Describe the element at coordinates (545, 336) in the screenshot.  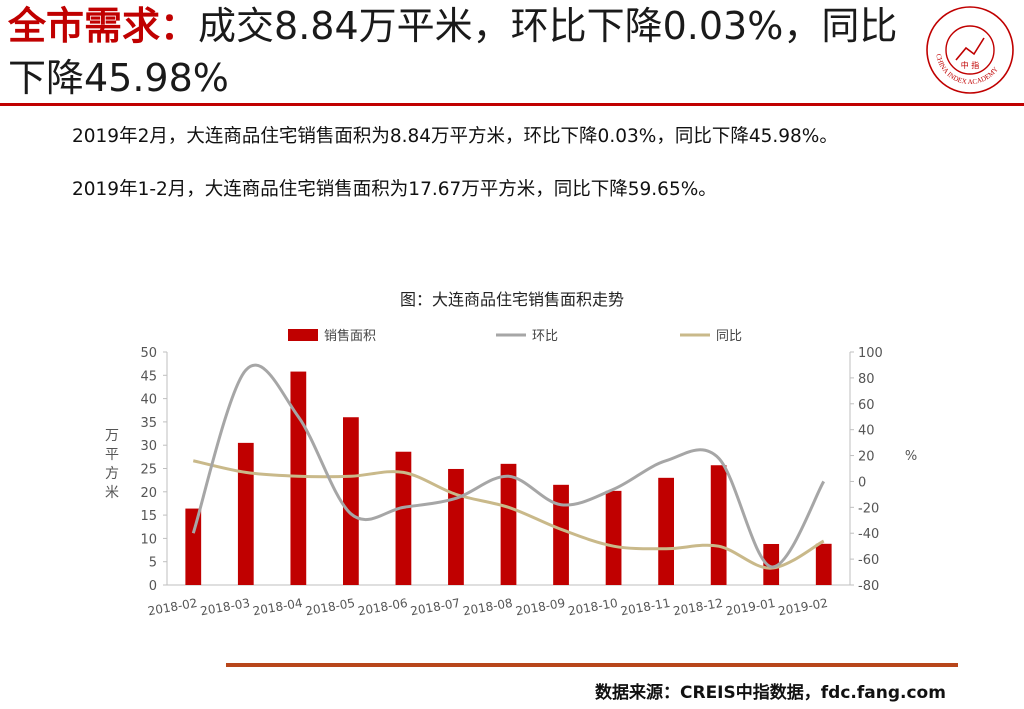
I see `legend-label-mom: 环比` at that location.